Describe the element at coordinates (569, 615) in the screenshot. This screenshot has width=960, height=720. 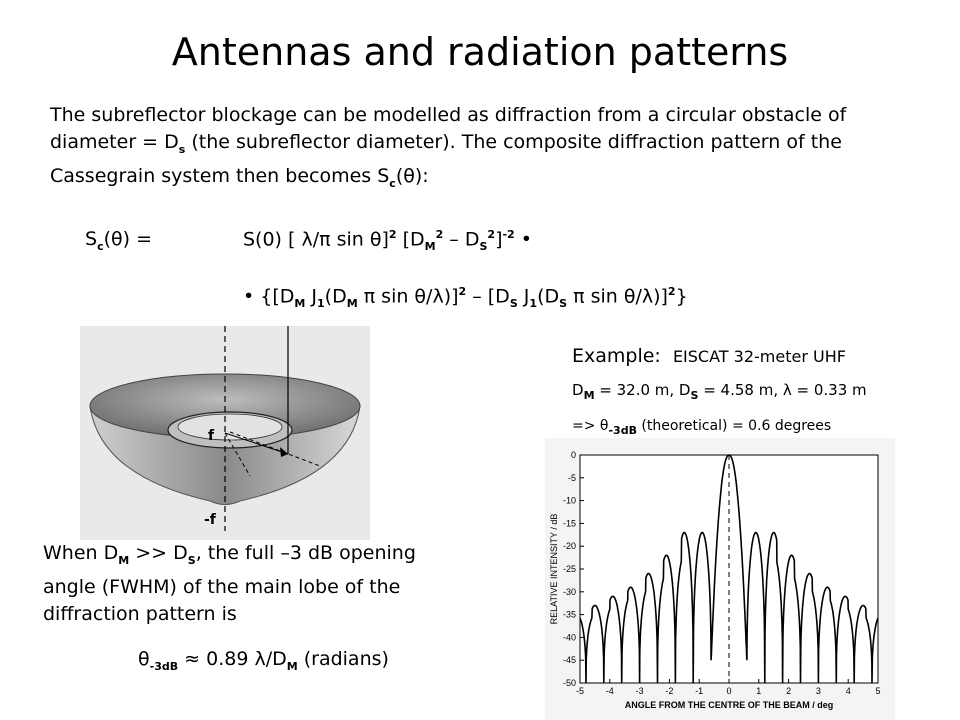
I see `y-tick-label: -35` at that location.